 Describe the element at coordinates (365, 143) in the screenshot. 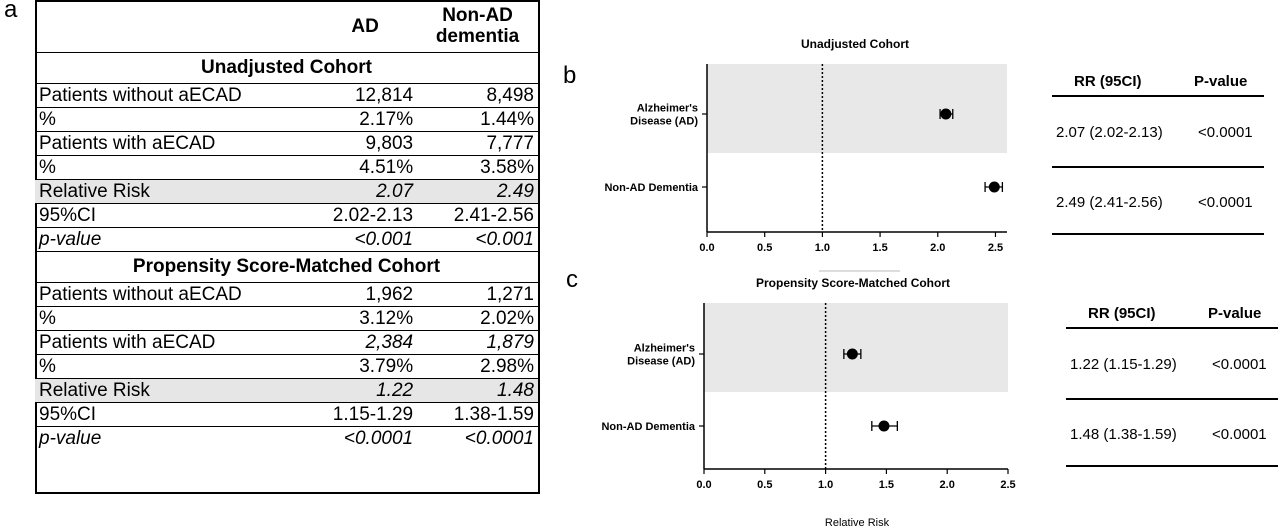

I see `cell-ad: 9,803` at that location.